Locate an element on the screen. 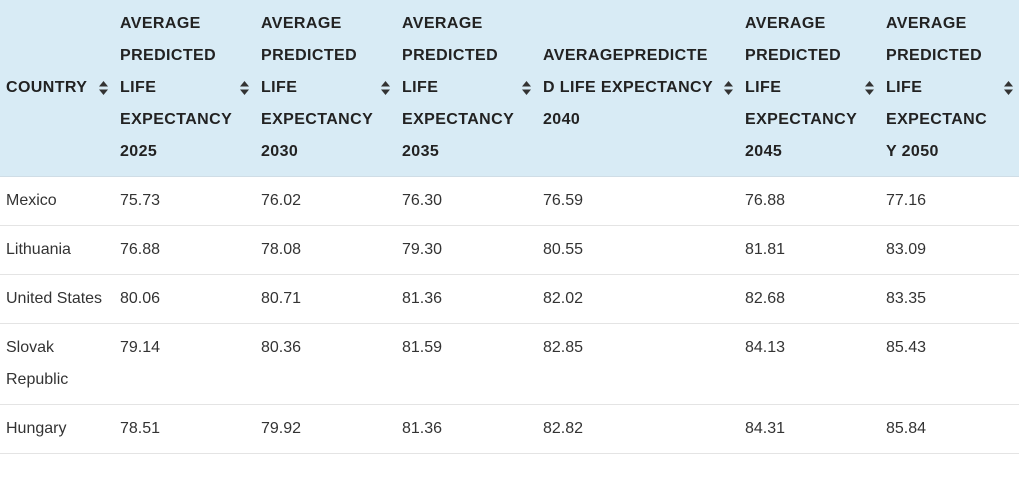  value-cell: 83.09 is located at coordinates (949, 250).